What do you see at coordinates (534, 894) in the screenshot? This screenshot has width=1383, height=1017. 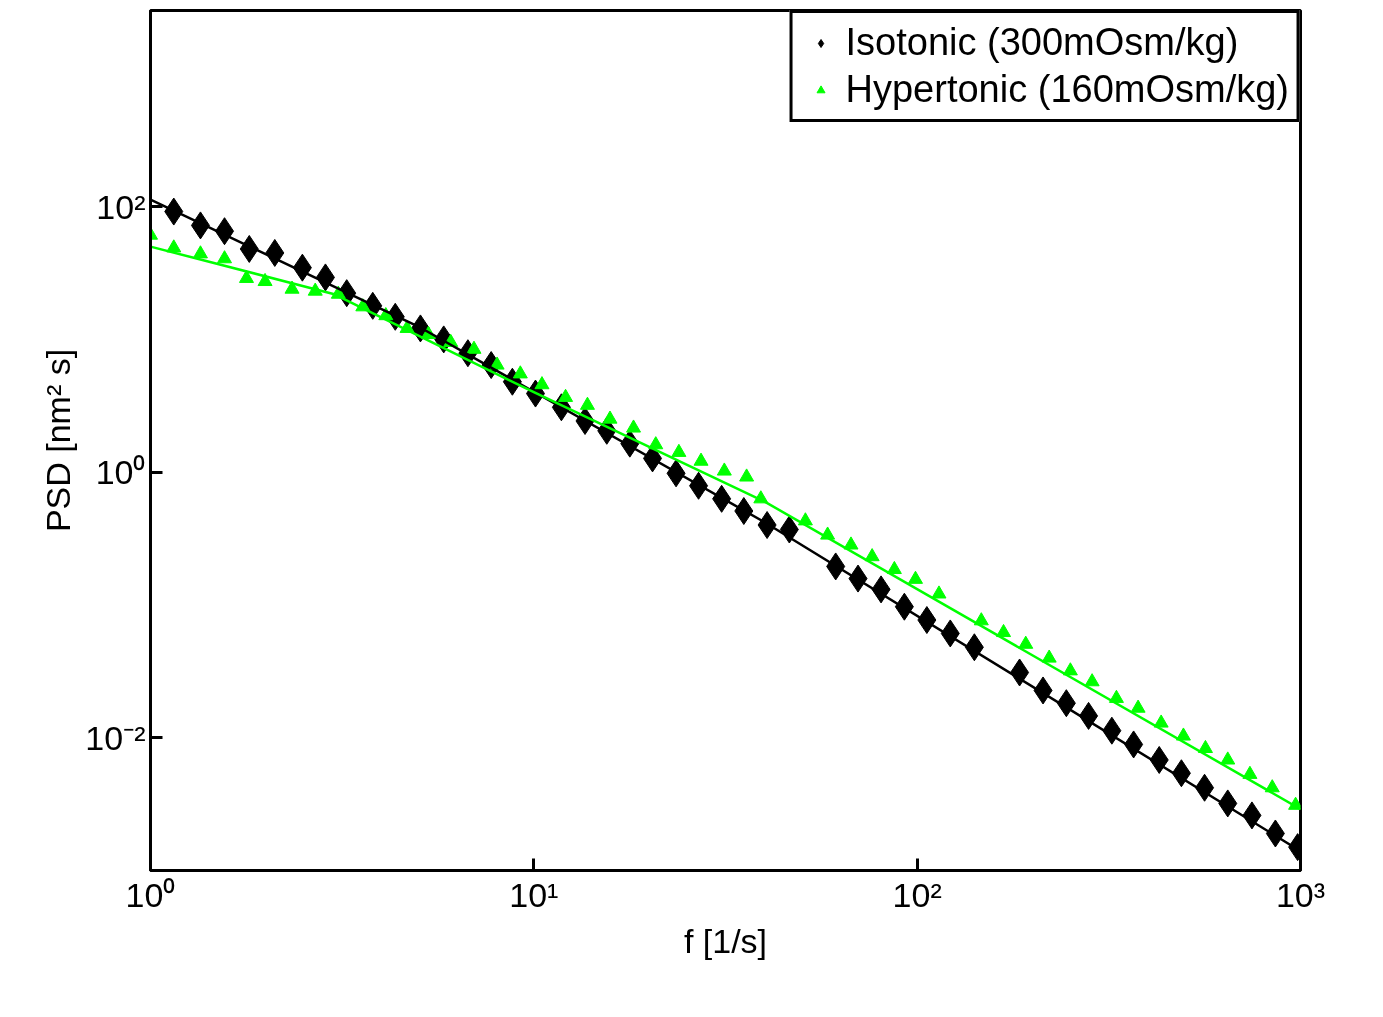 I see `x-tick-label: 10¹` at bounding box center [534, 894].